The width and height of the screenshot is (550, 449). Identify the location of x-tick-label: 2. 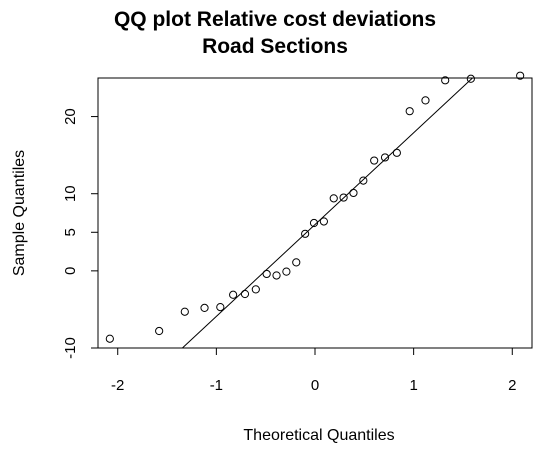
(512, 385).